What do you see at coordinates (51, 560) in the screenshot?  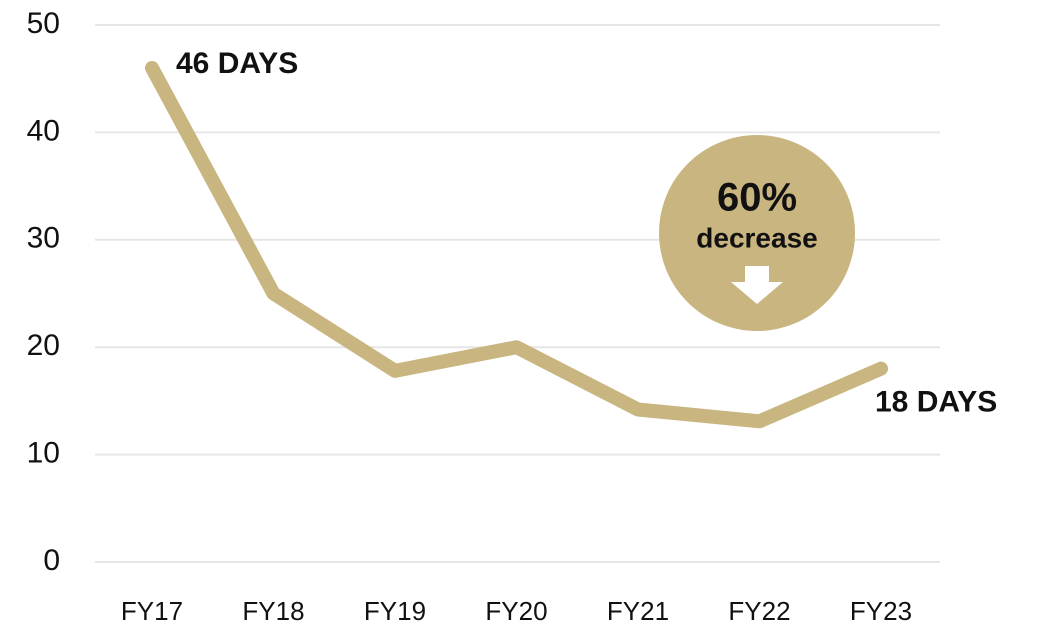 I see `y-tick-label: 0` at bounding box center [51, 560].